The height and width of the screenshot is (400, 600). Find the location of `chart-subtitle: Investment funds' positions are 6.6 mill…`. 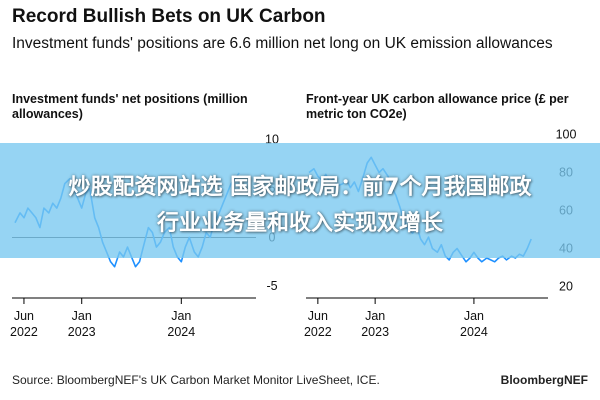

chart-subtitle: Investment funds' positions are 6.6 mill… is located at coordinates (282, 43).